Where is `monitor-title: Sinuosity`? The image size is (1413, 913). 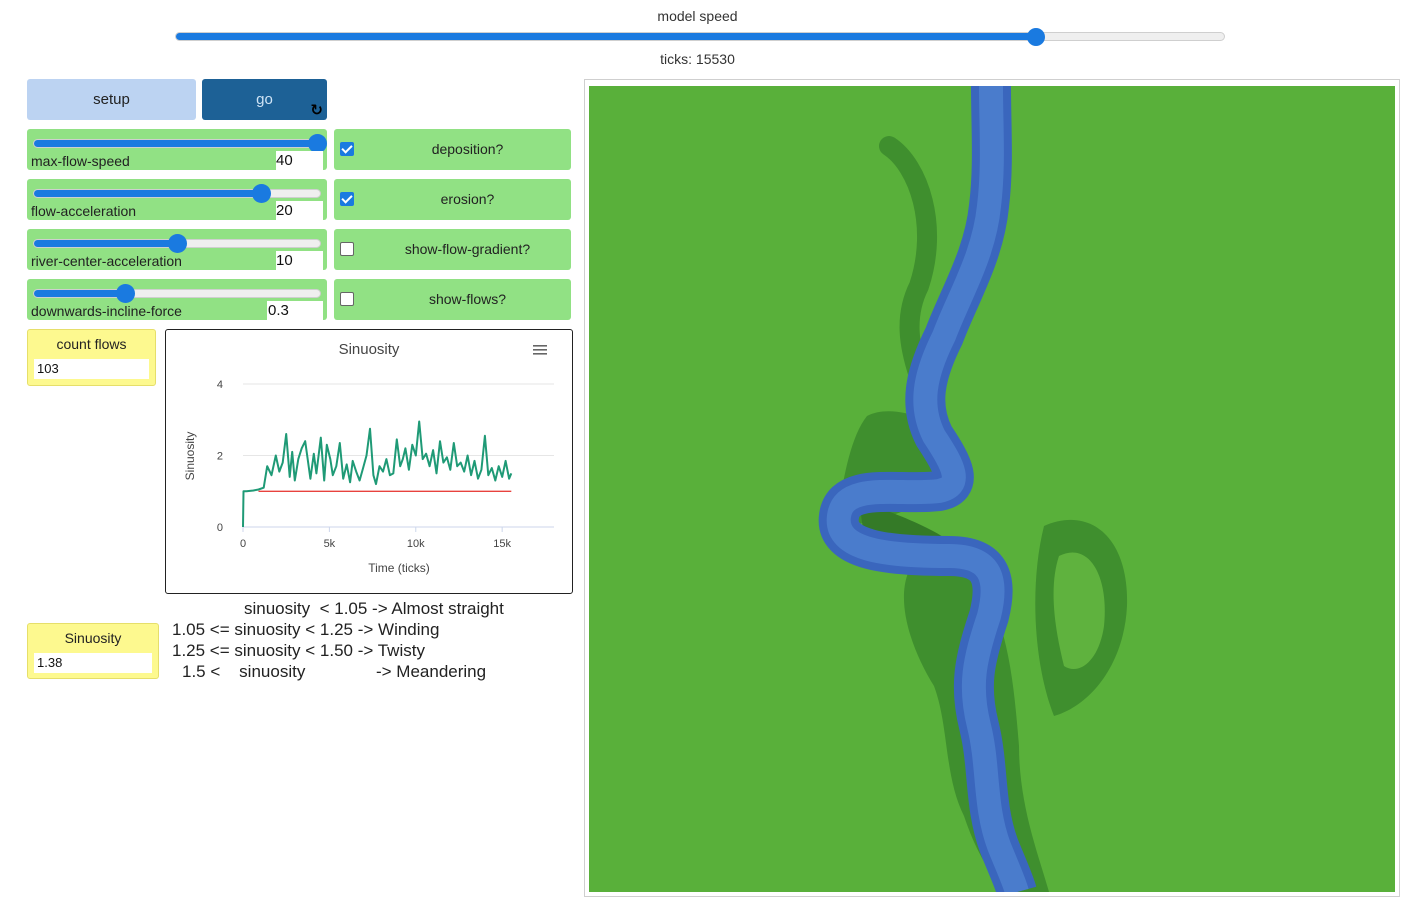
monitor-title: Sinuosity is located at coordinates (93, 638).